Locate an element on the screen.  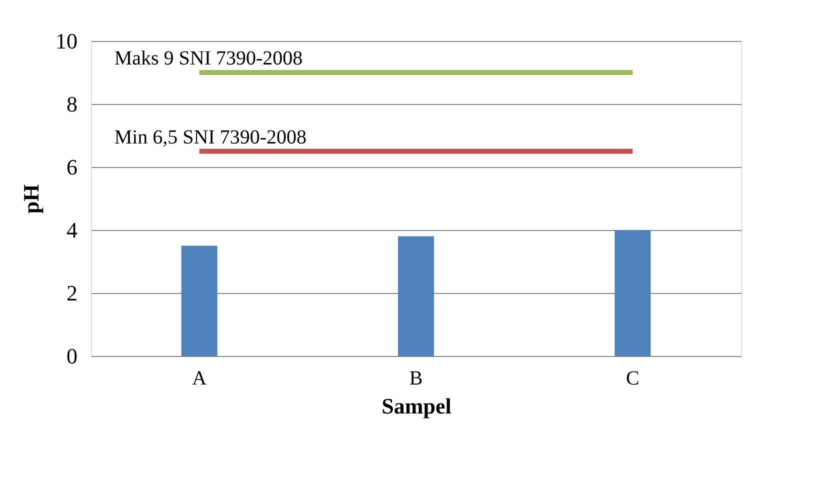
y-axis-title: pH is located at coordinates (31, 199).